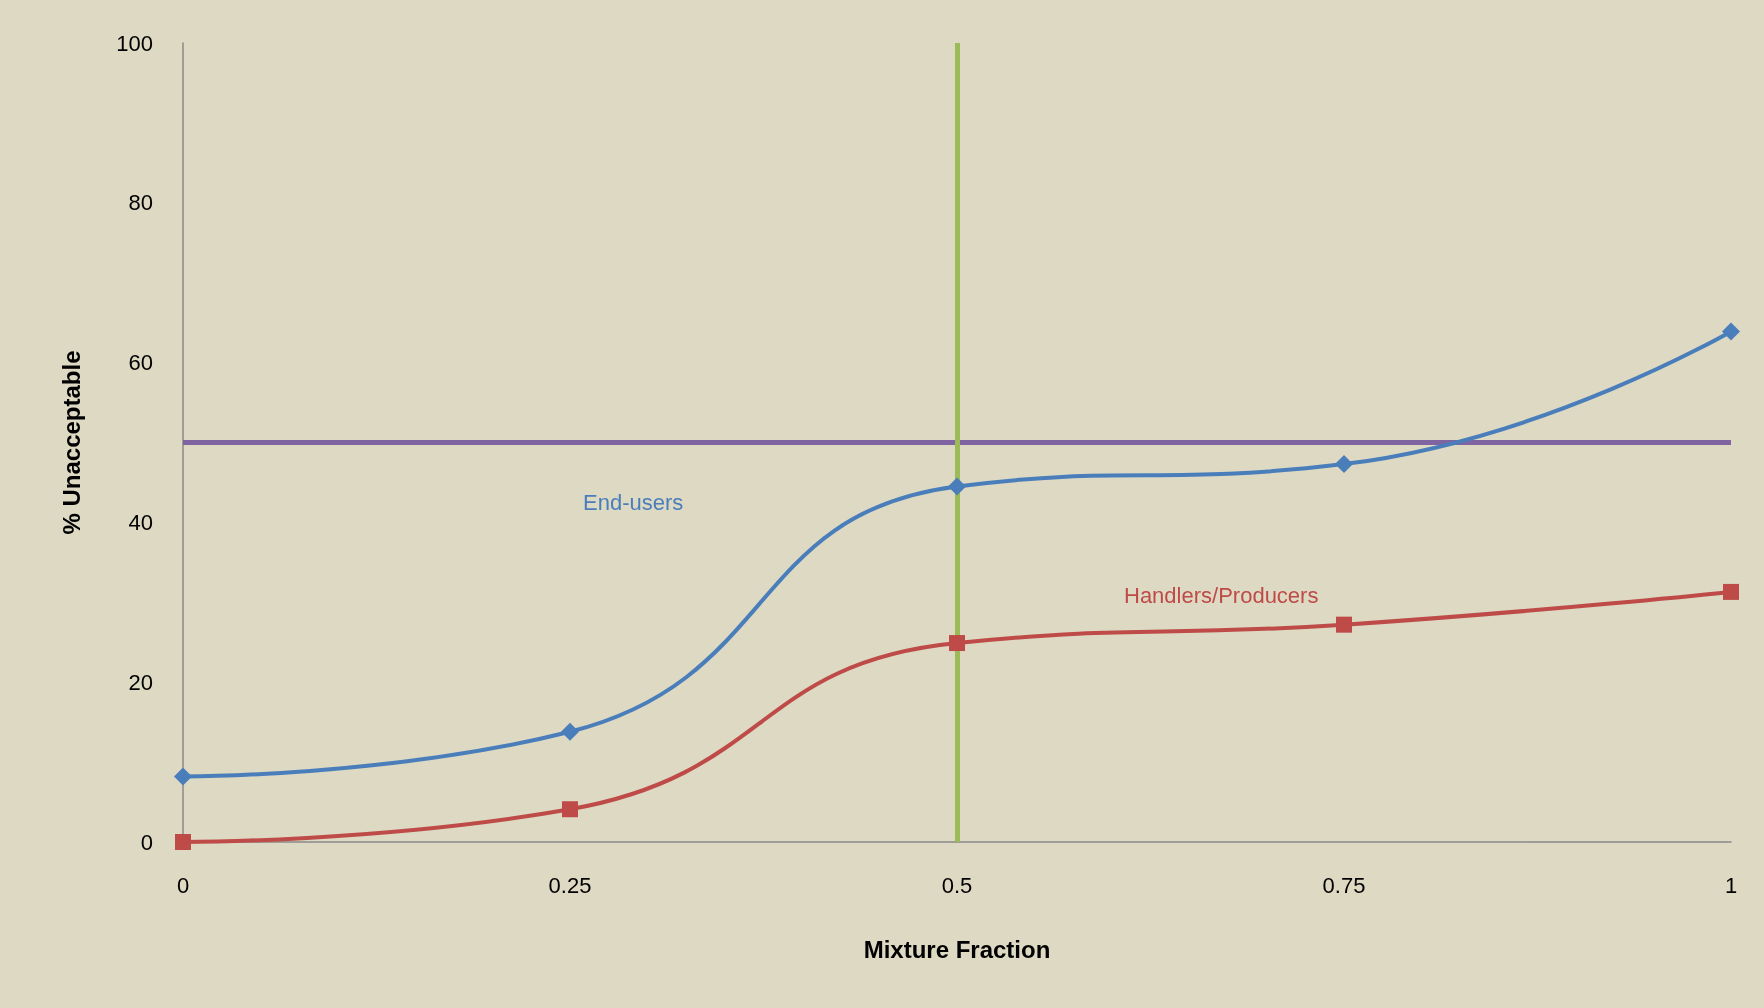  I want to click on y-tick-label: 0, so click(146, 842).